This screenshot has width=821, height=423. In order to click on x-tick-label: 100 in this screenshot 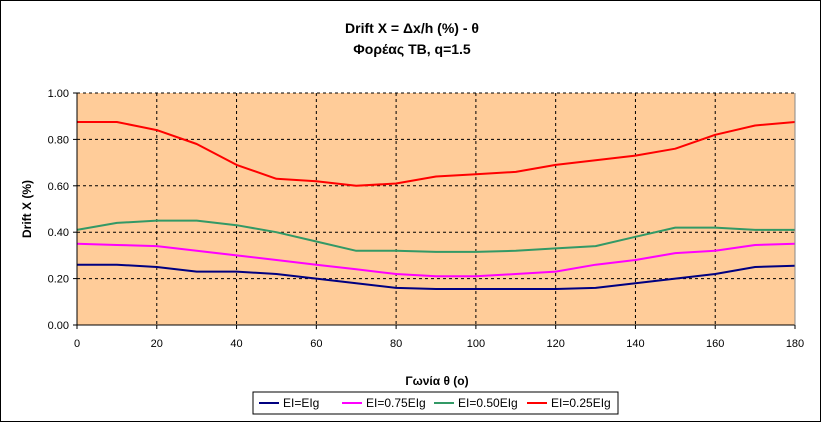, I will do `click(476, 344)`.